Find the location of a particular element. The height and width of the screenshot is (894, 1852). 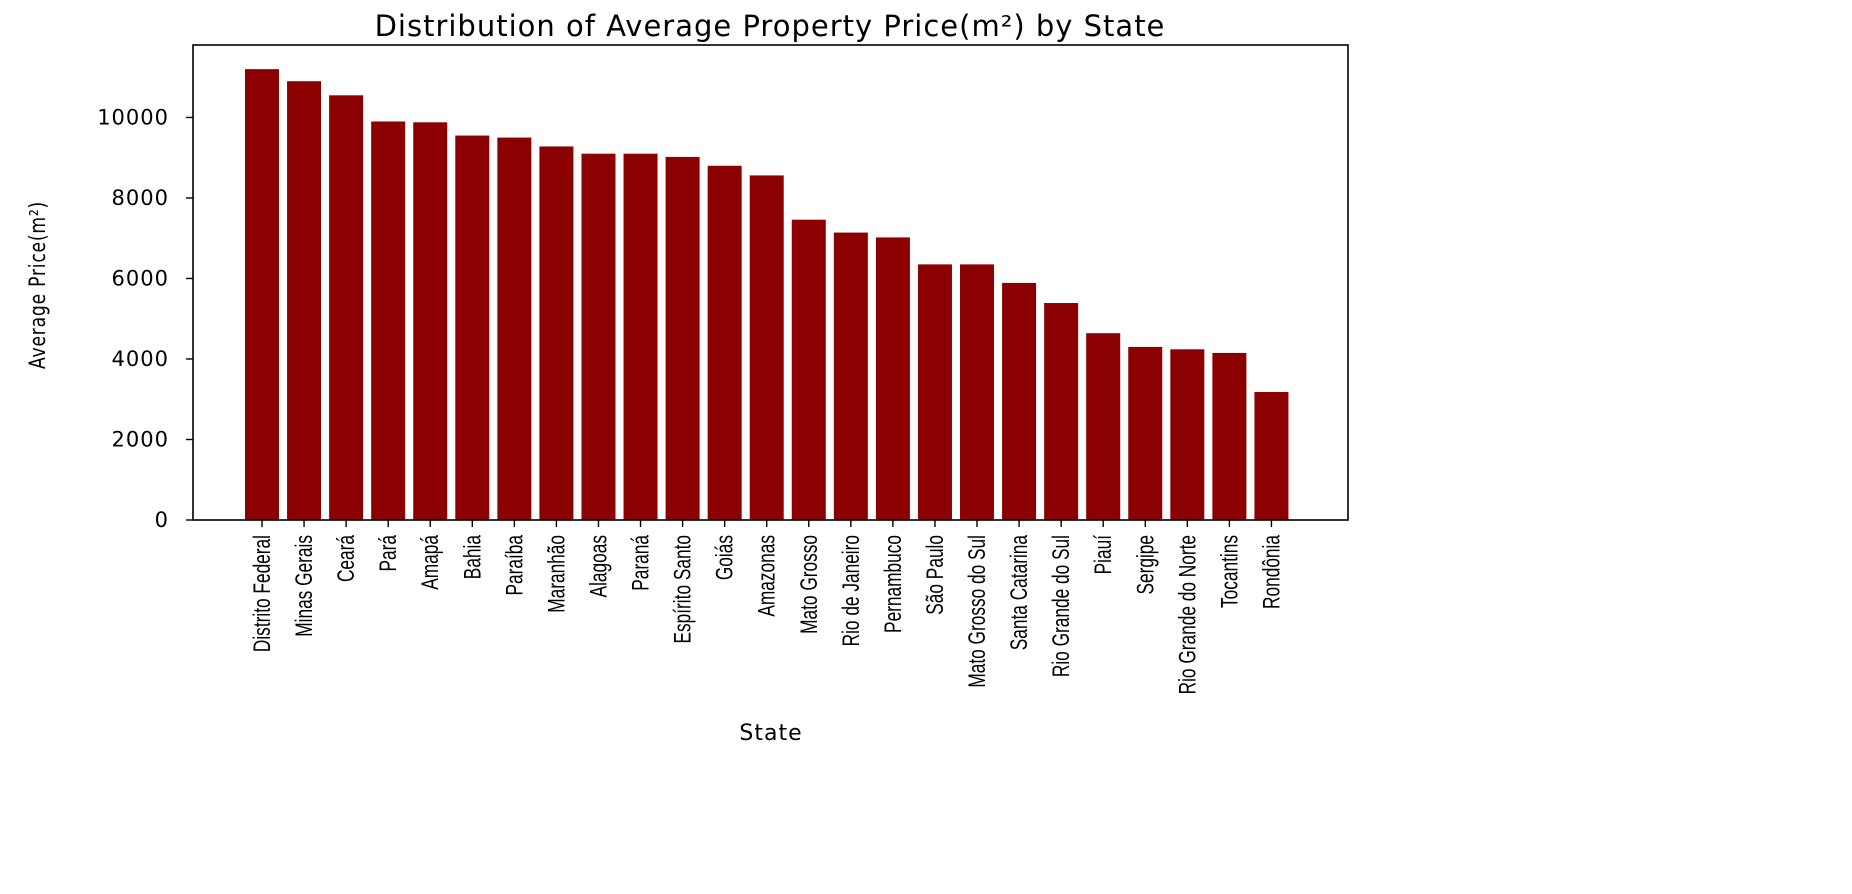

y-axis-label: Average Price(m²) is located at coordinates (38, 285).